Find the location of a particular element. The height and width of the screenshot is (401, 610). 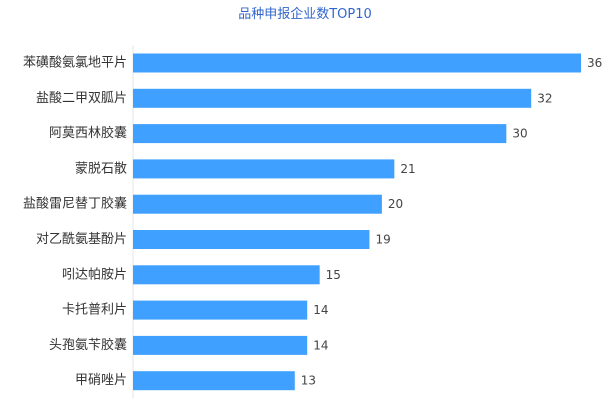

value-label: 30 is located at coordinates (519, 134).